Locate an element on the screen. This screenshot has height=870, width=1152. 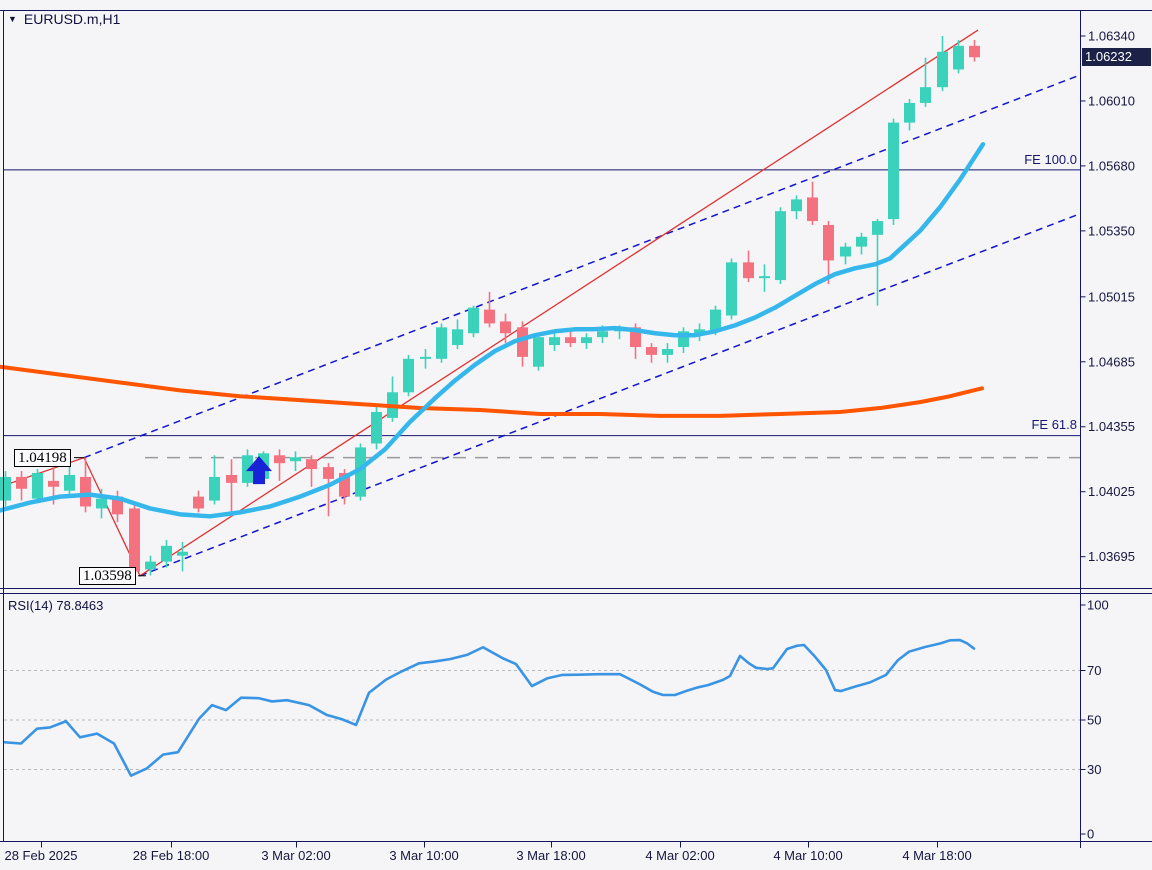
time-tick-label: 4 Mar 18:00 is located at coordinates (936, 855).